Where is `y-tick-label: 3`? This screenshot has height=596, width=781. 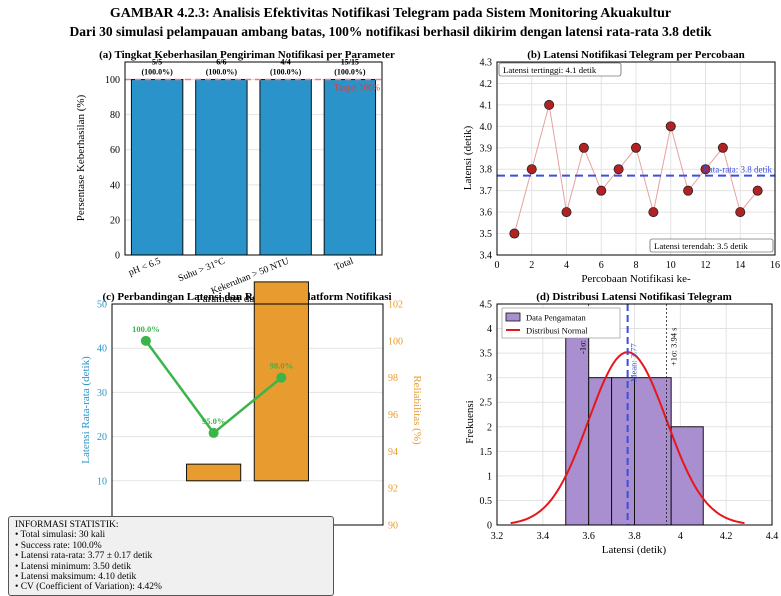 y-tick-label: 3 is located at coordinates (489, 378).